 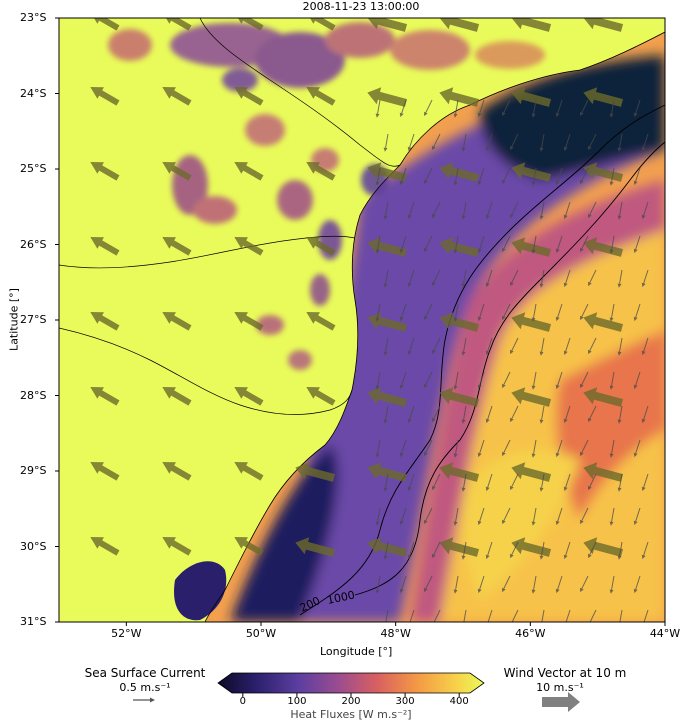 I want to click on lat-tick-label: 25°S, so click(x=33, y=168).